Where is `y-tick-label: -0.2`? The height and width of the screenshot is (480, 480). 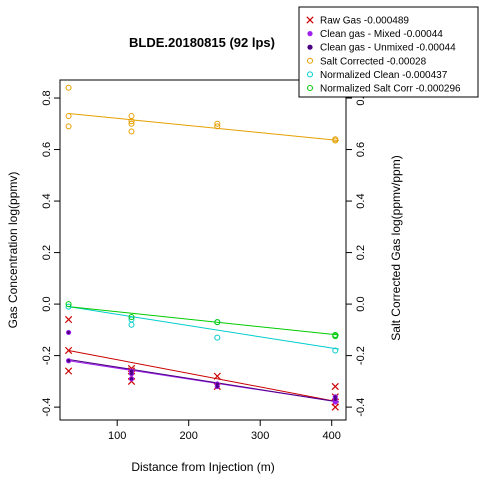 y-tick-label: -0.2 is located at coordinates (47, 355).